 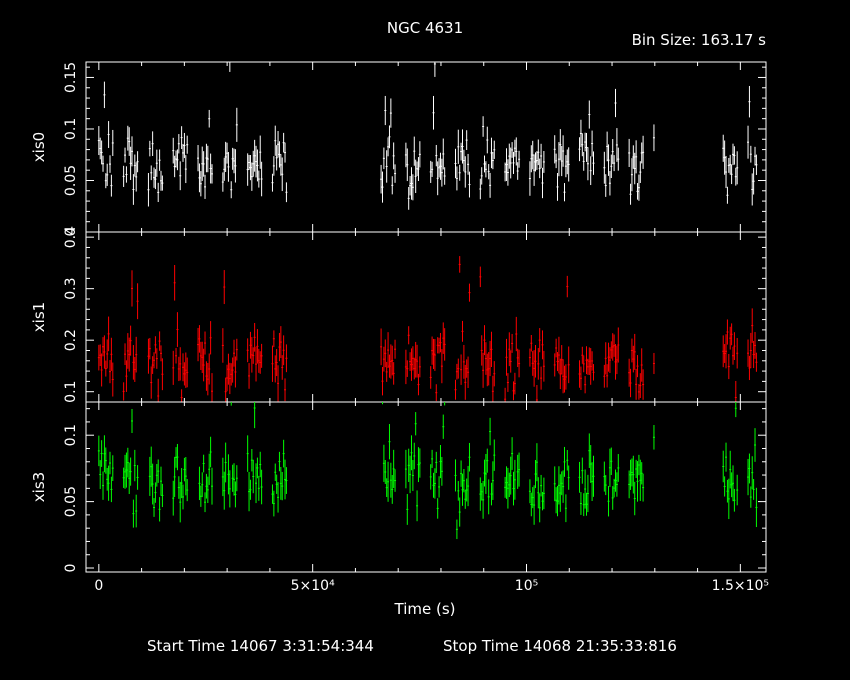 What do you see at coordinates (260, 646) in the screenshot?
I see `start-time-label: Start Time 14067 3:31:54:344` at bounding box center [260, 646].